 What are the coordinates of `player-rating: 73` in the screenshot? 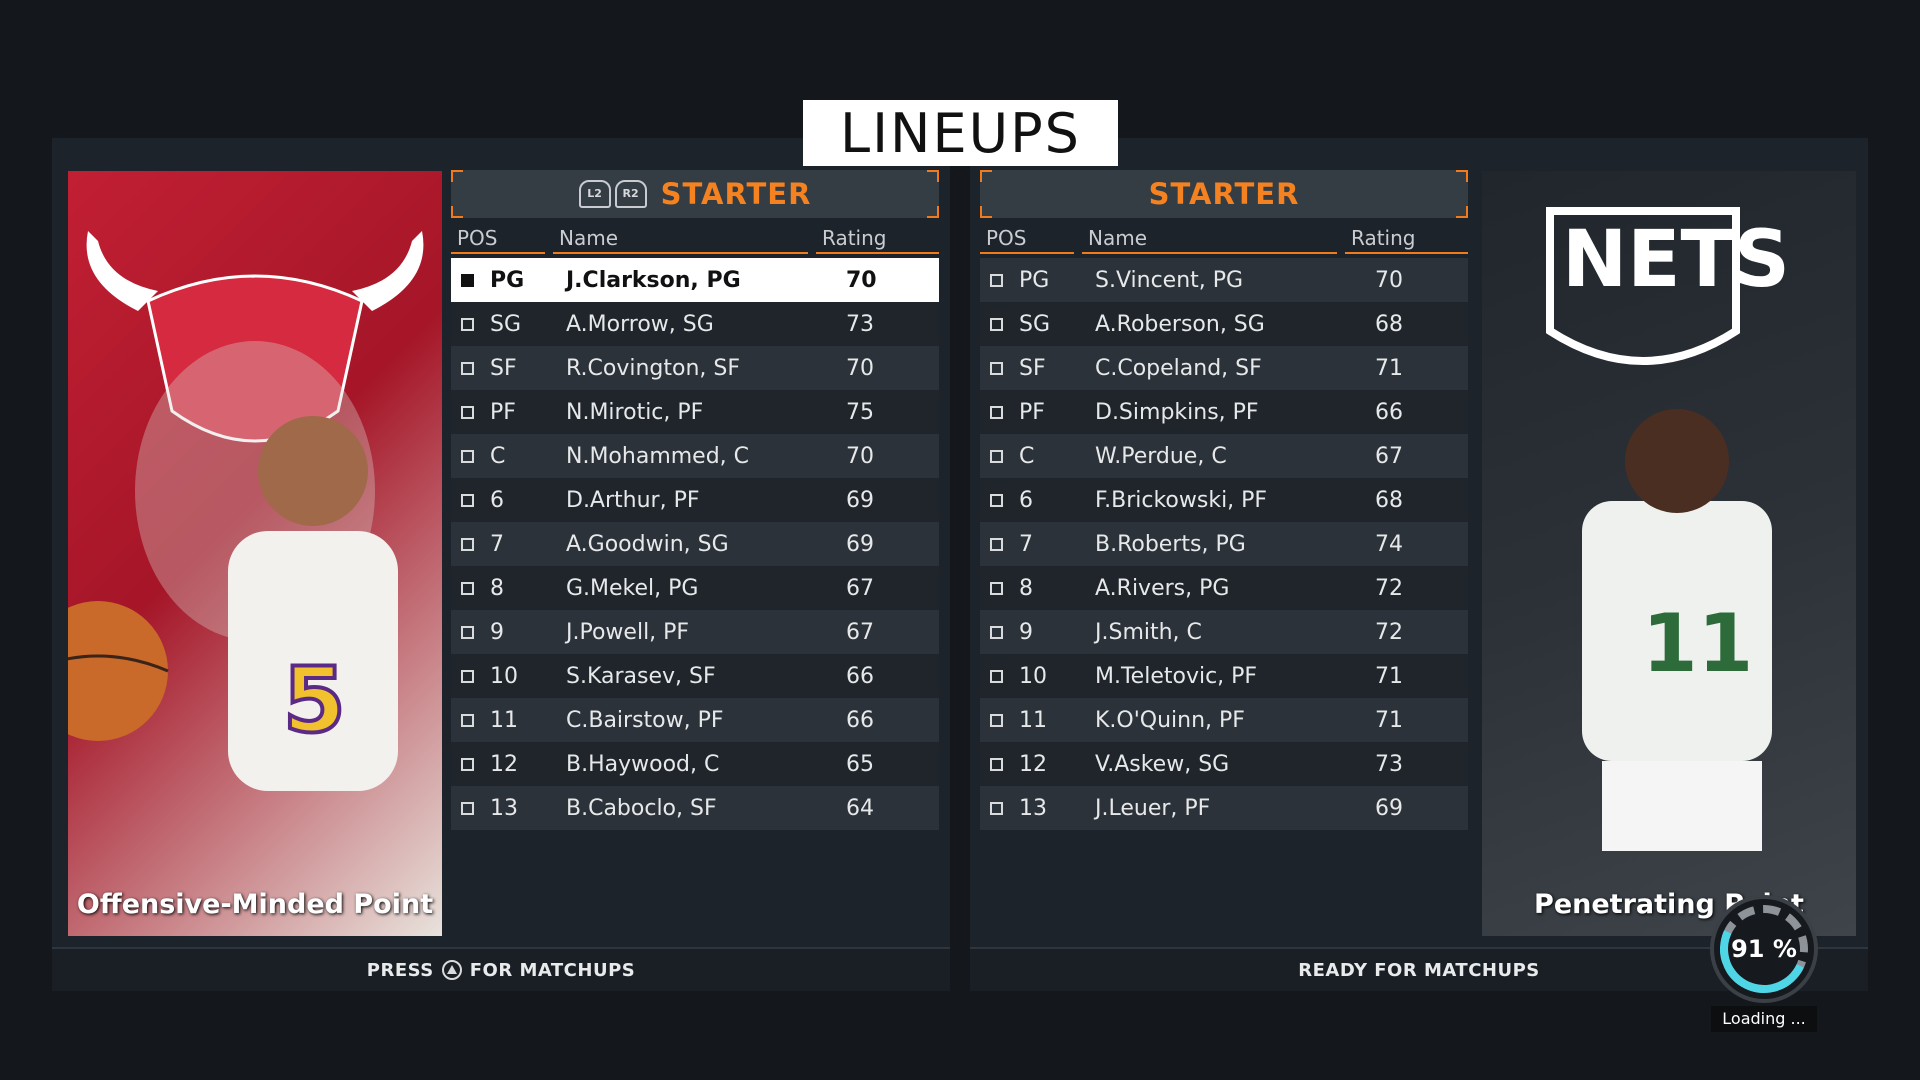 It's located at (1389, 764).